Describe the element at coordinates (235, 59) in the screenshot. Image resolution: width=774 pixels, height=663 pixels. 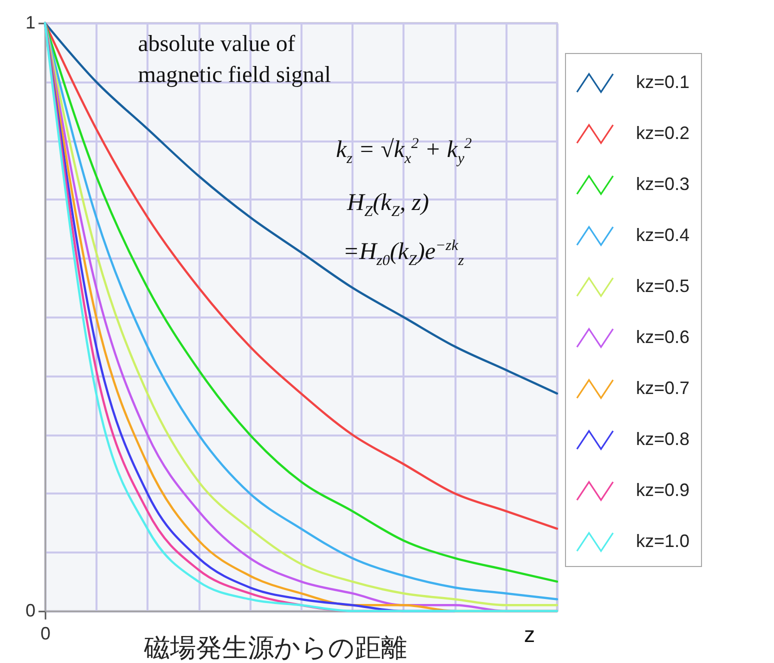
I see `text: absolute value of magnetic field signal` at that location.